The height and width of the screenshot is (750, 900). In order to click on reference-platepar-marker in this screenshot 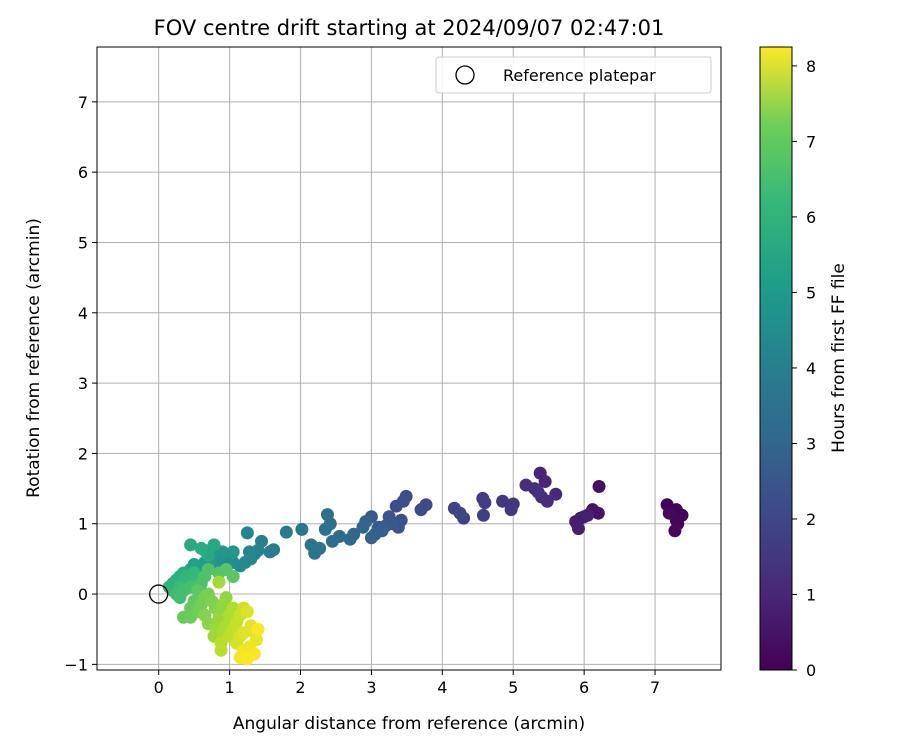, I will do `click(159, 594)`.